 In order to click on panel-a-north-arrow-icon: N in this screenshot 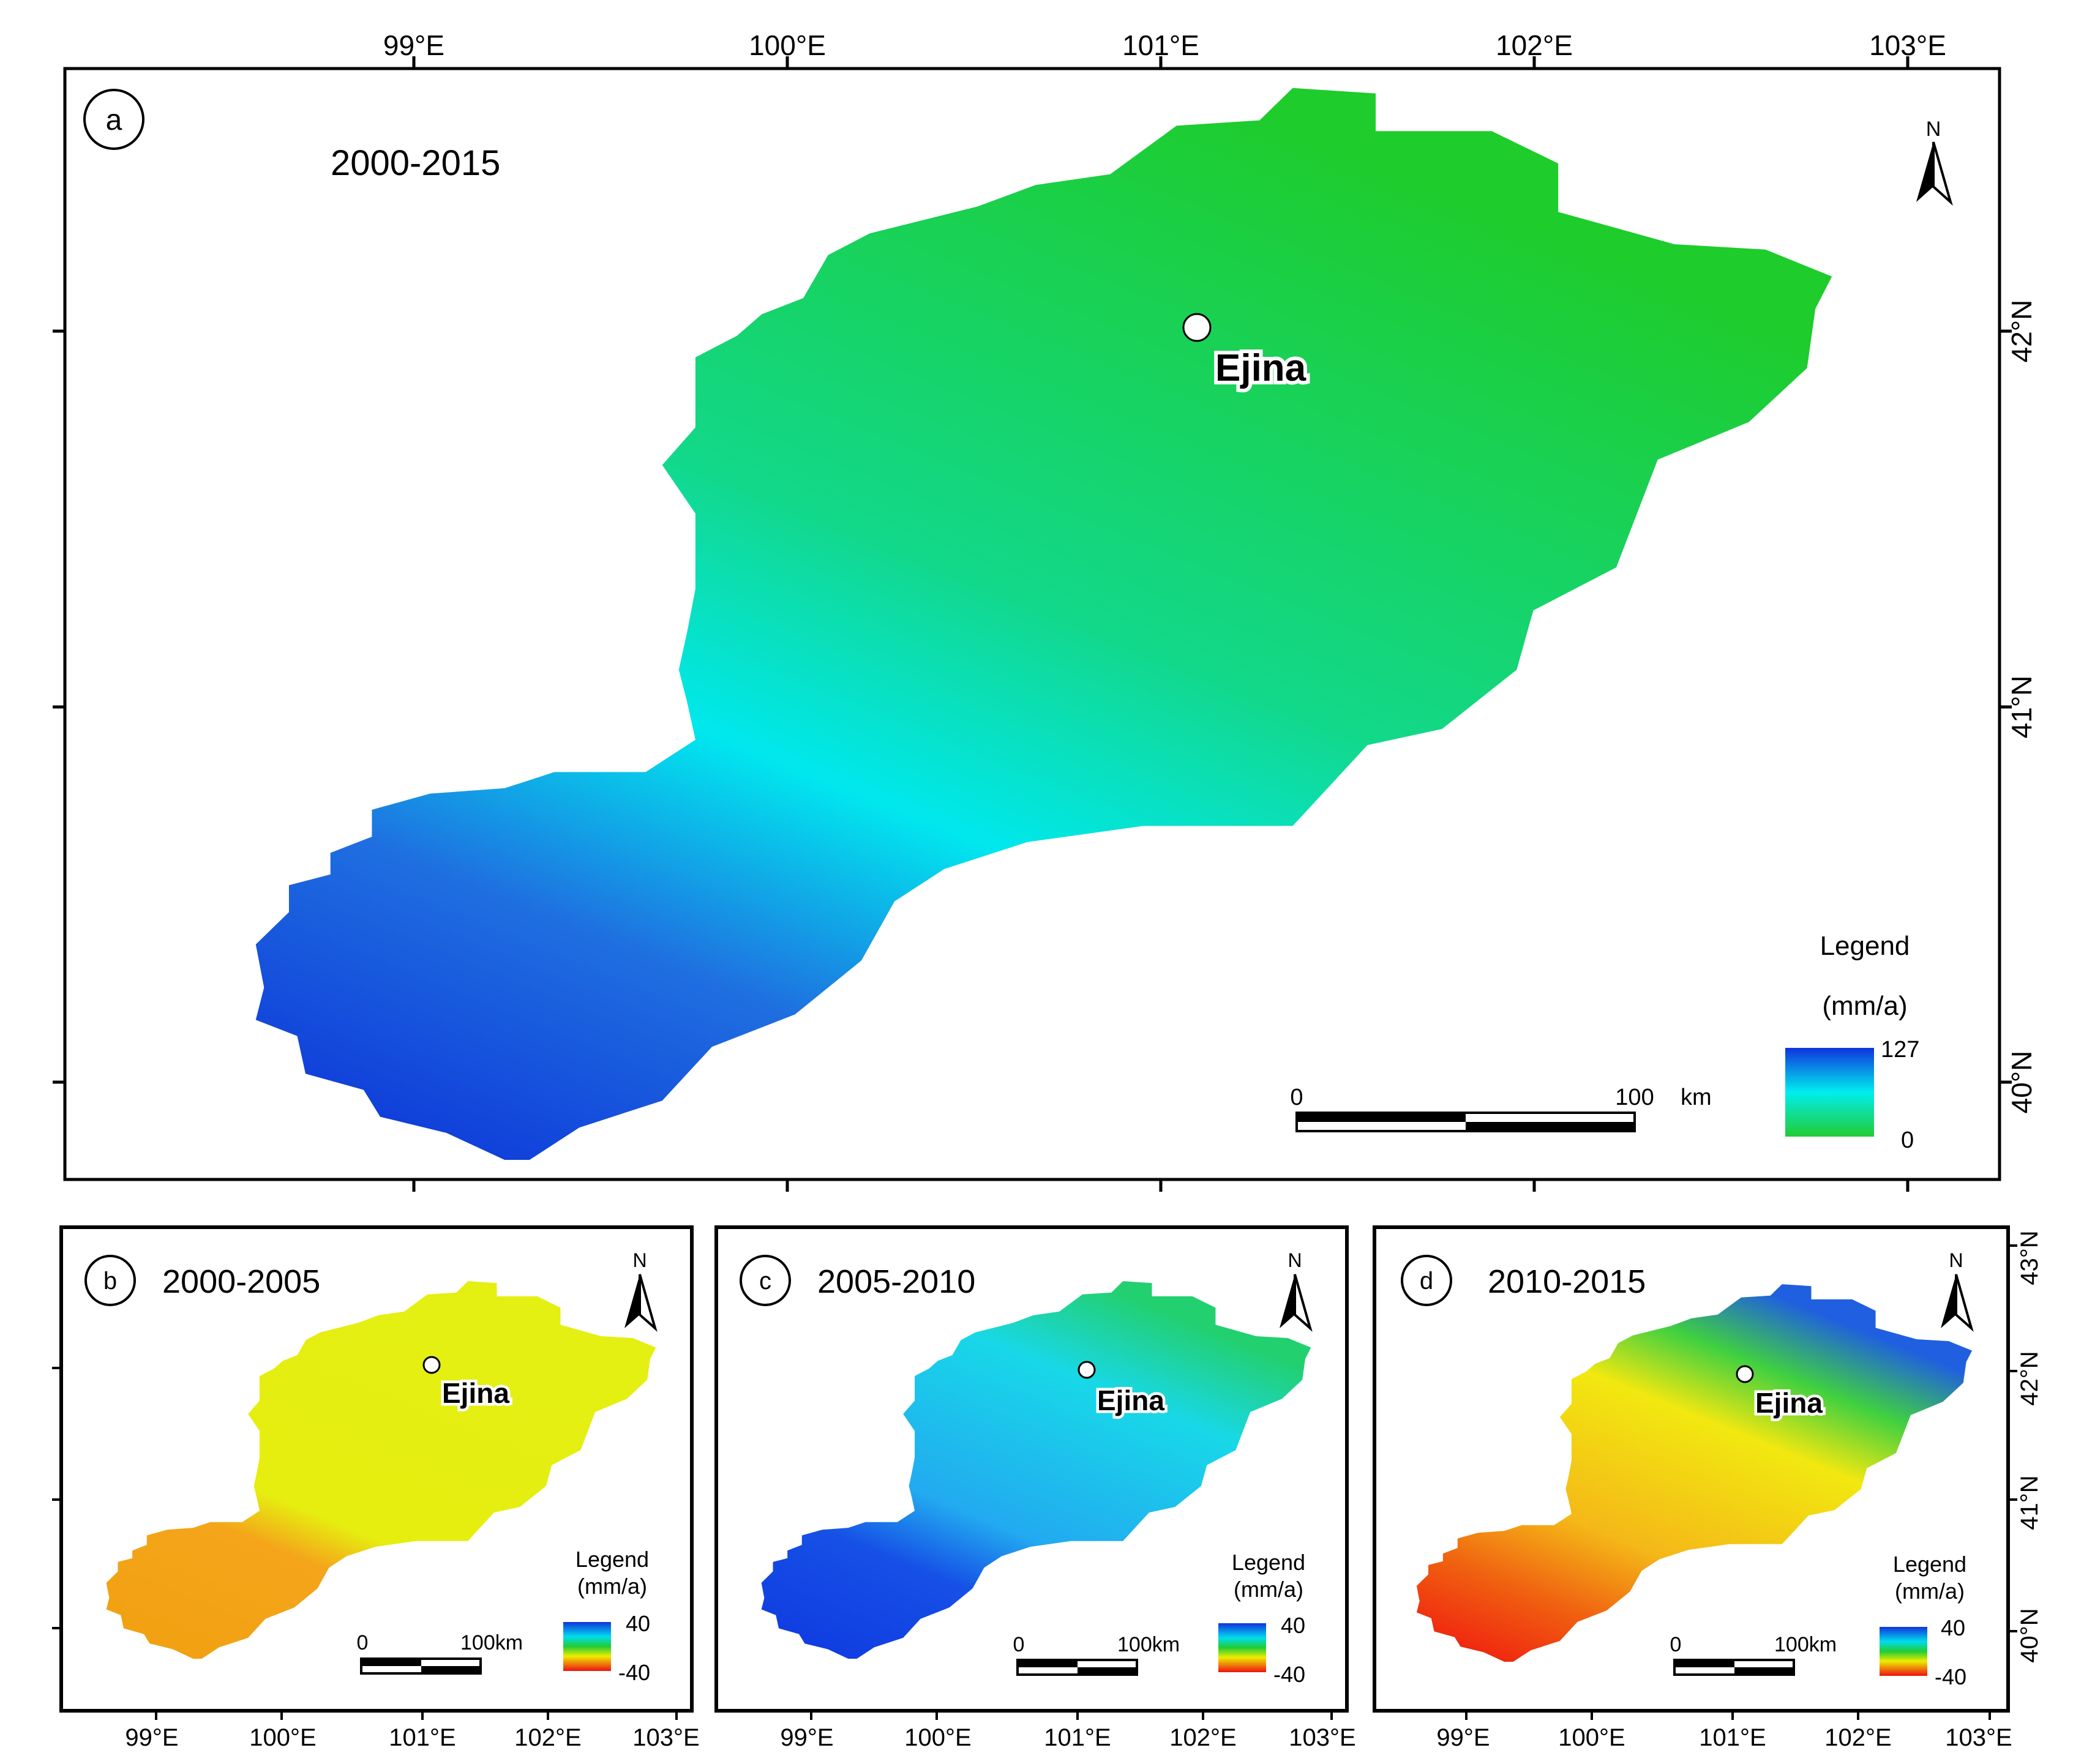, I will do `click(1934, 162)`.